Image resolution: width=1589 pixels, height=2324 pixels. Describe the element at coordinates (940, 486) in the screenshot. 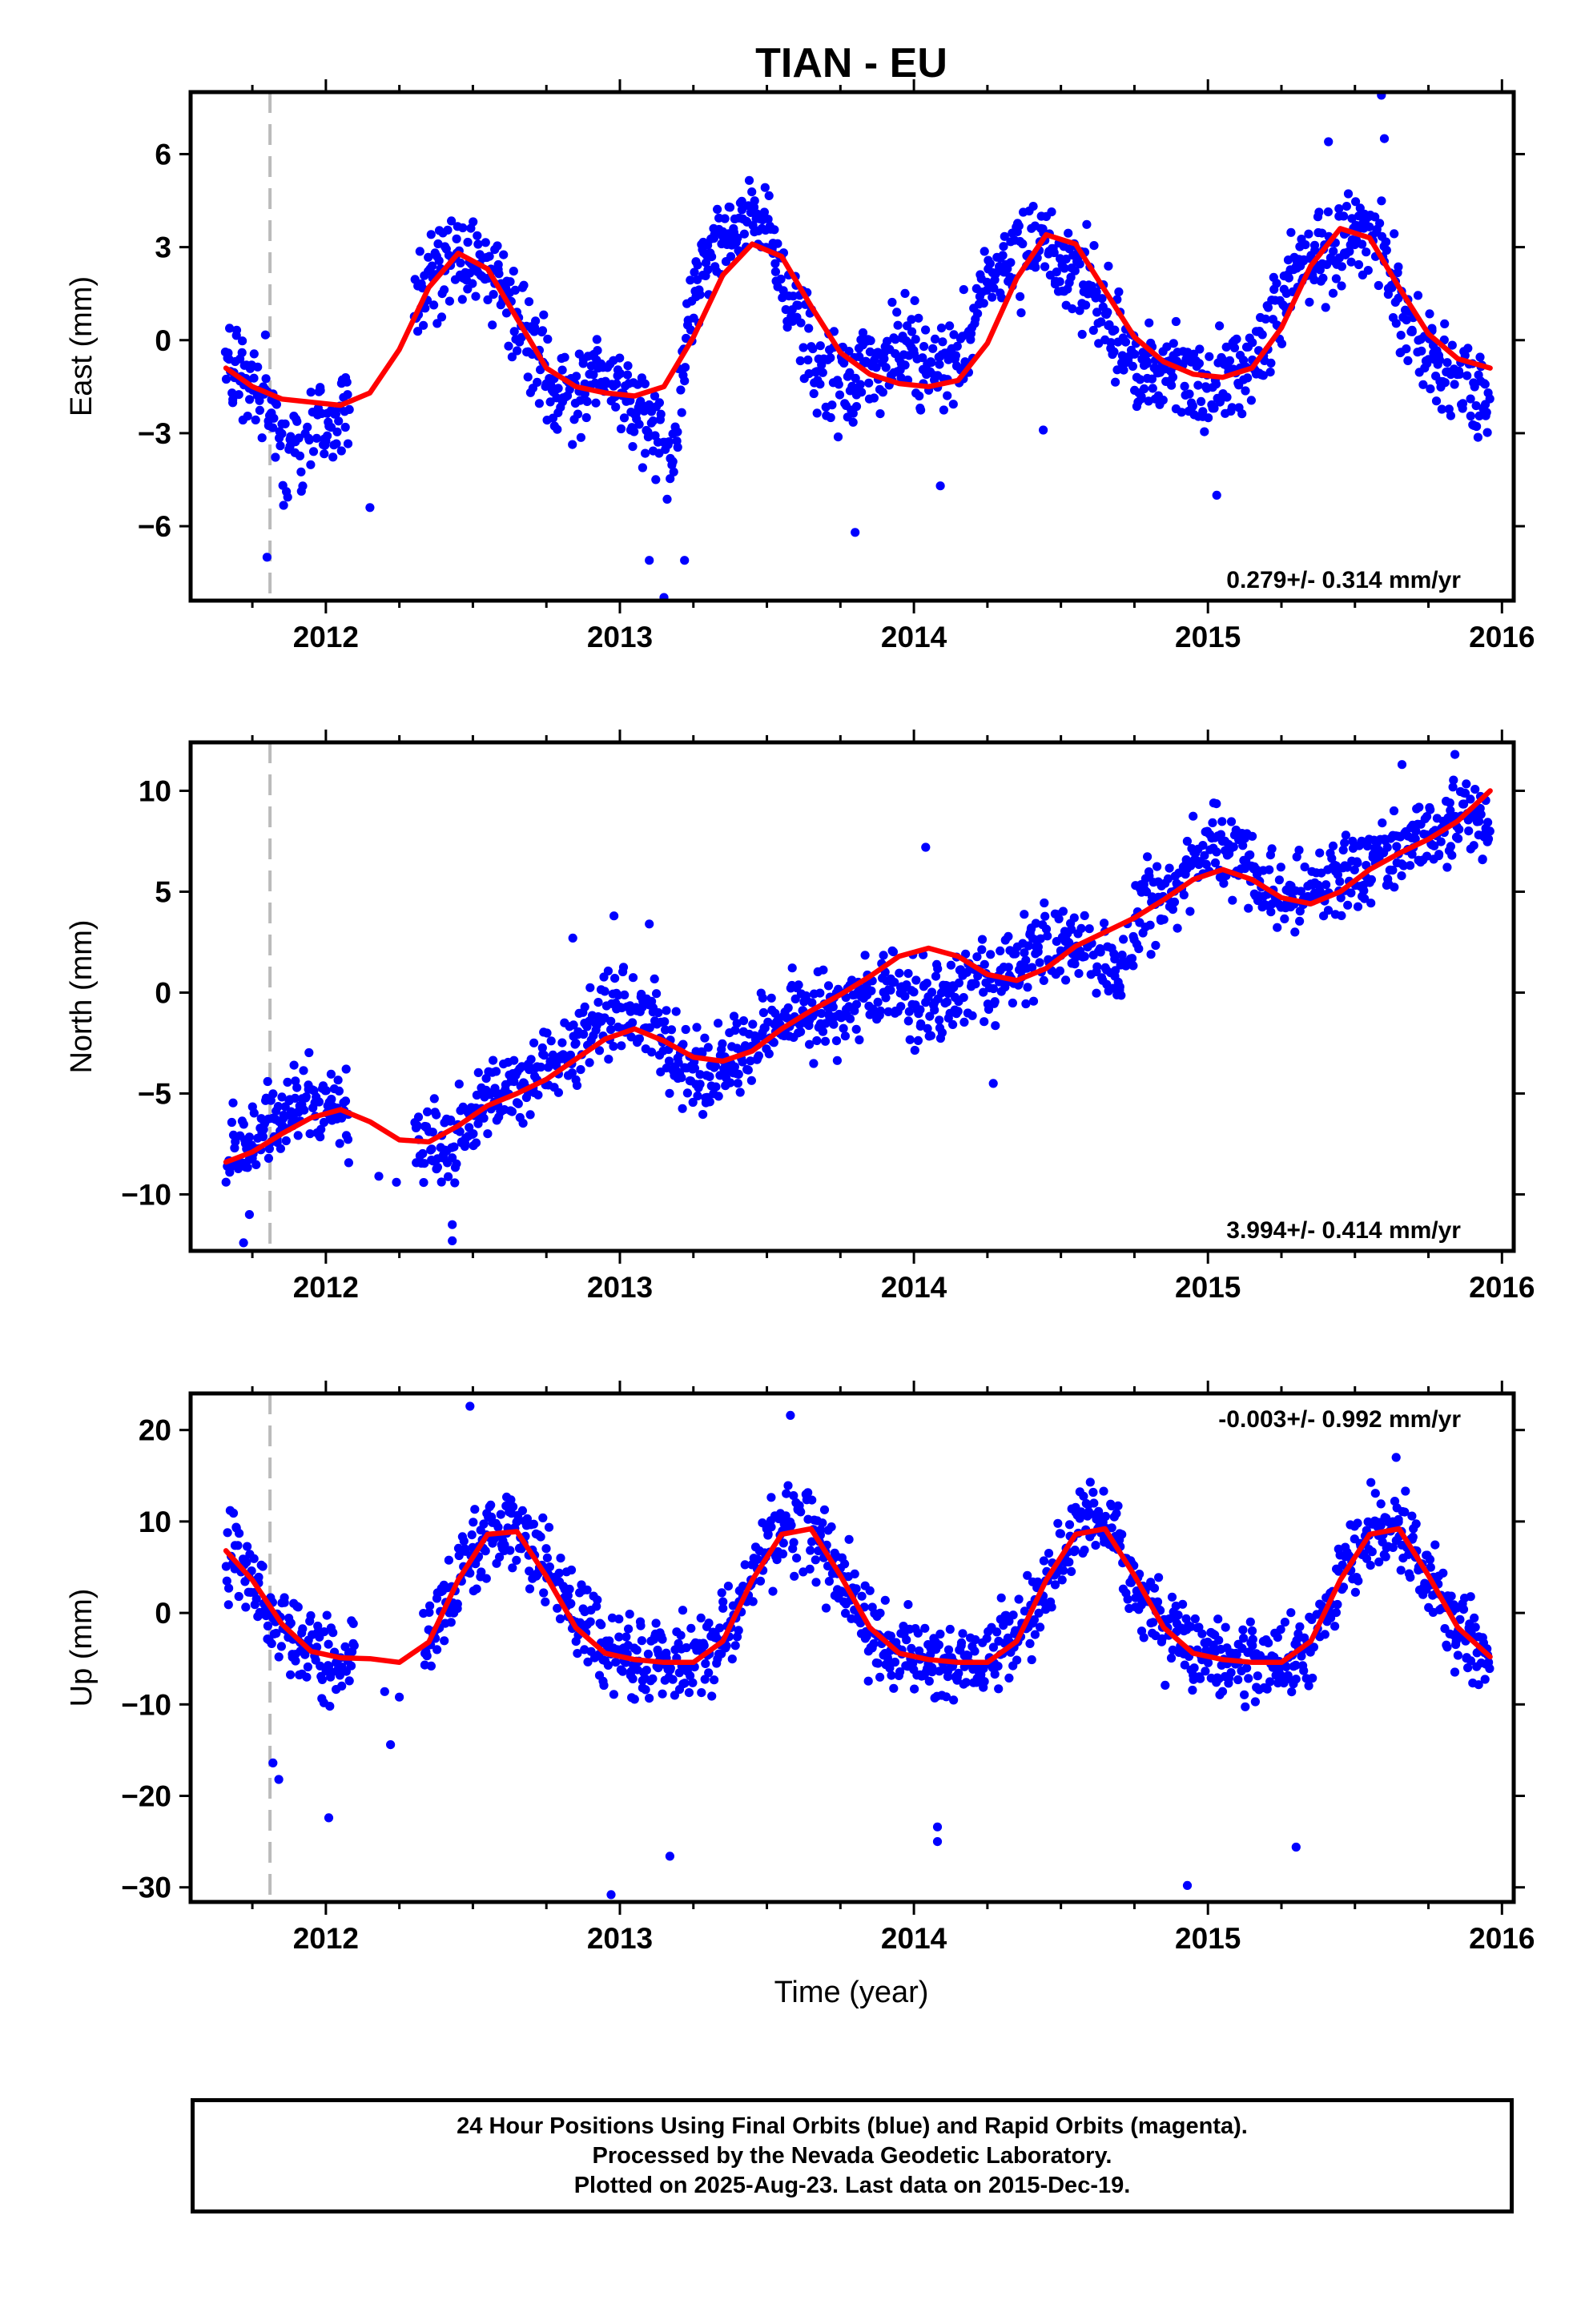

I see `east-outlier-point` at that location.